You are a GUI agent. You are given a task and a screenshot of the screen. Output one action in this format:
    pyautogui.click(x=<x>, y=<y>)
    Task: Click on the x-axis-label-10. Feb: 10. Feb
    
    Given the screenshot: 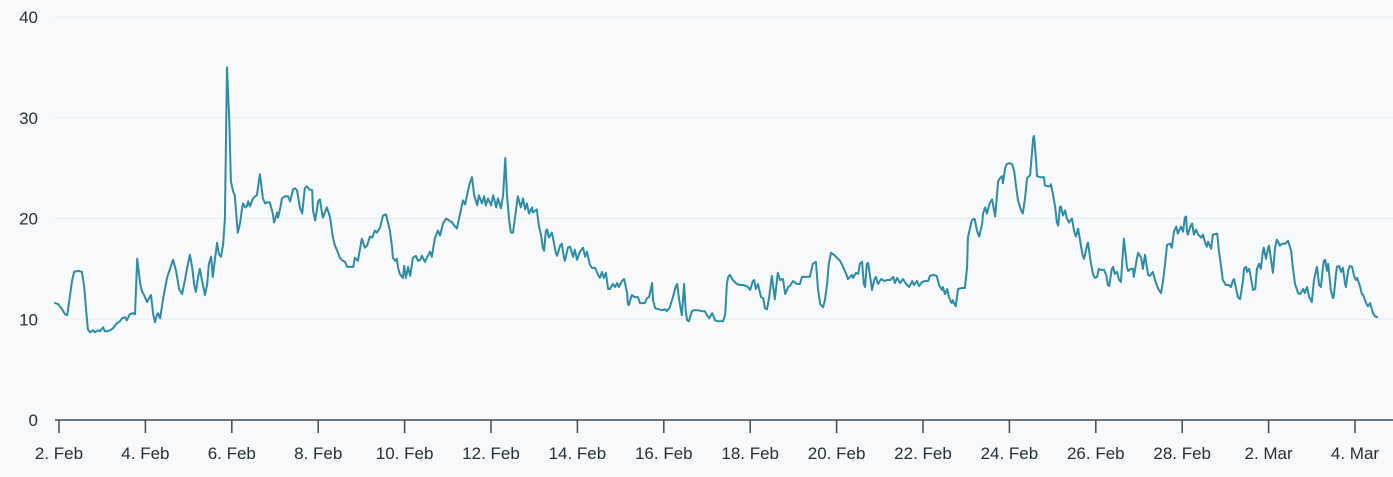 What is the action you would take?
    pyautogui.click(x=405, y=453)
    